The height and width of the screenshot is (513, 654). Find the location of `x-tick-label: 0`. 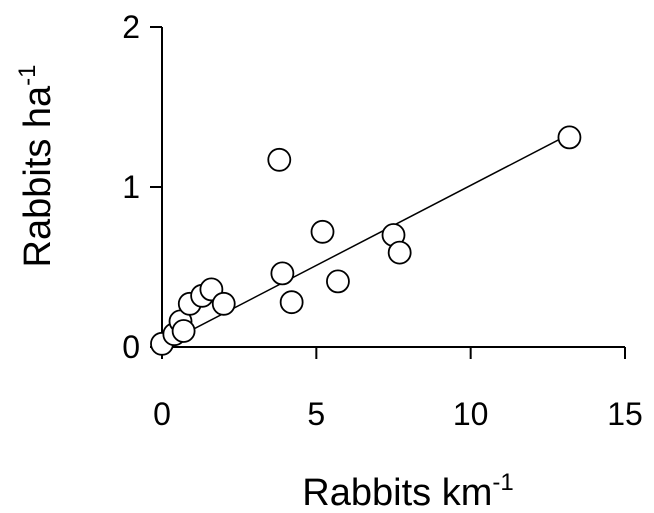

x-tick-label: 0 is located at coordinates (162, 414).